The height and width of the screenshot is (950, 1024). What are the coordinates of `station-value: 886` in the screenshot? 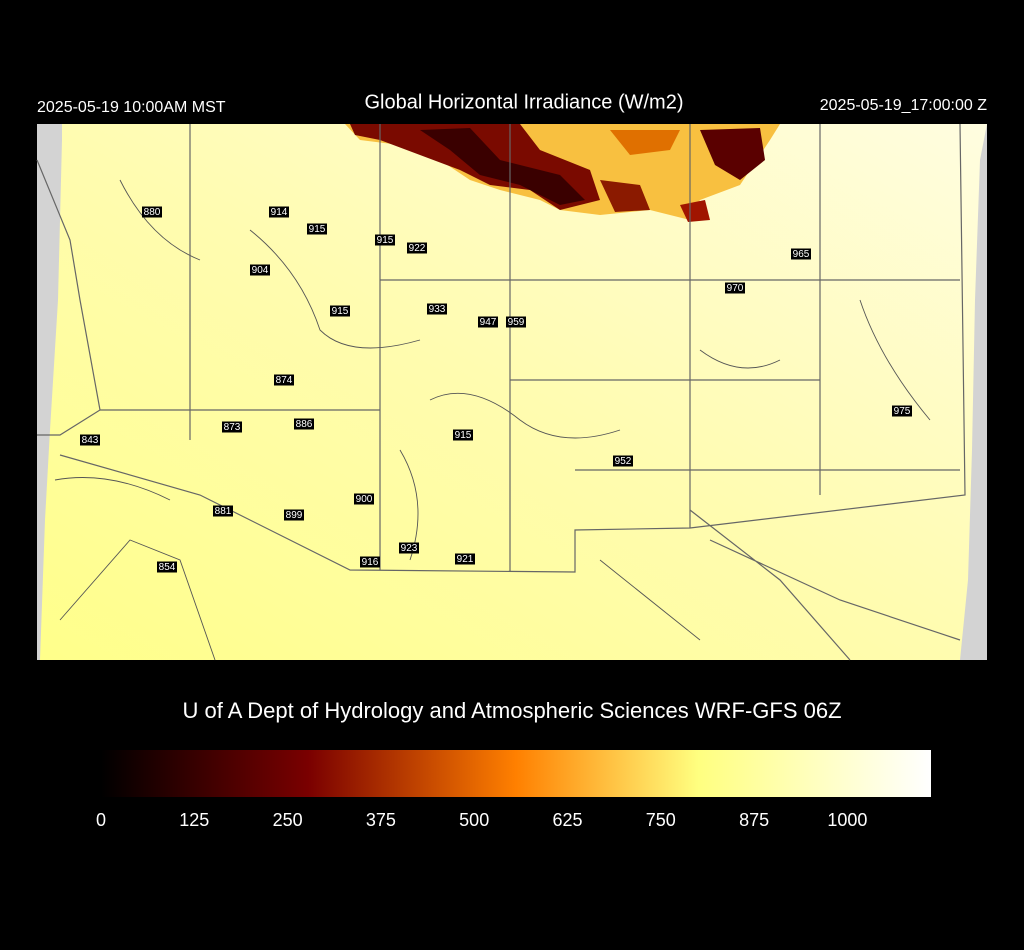 It's located at (304, 424).